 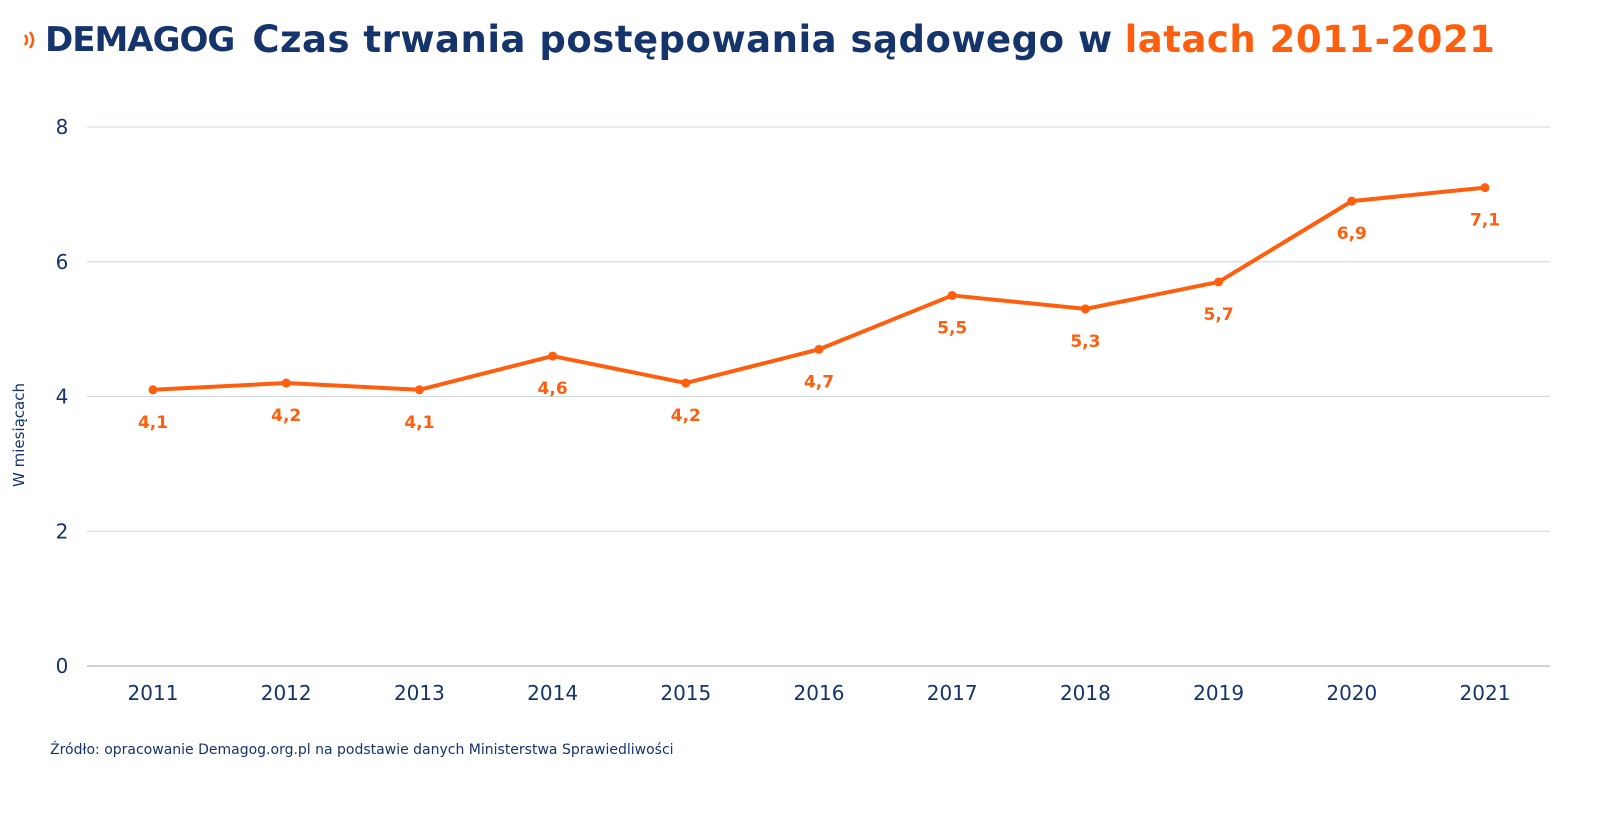 I want to click on x-tick-label: 2019, so click(x=1218, y=693).